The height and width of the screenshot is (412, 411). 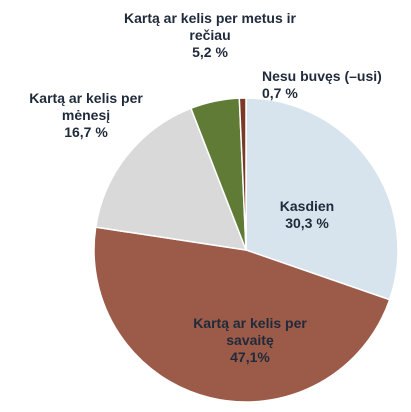 I want to click on slice-label: Kartą ar kelis per mėnesį 16,7 %, so click(x=86, y=115).